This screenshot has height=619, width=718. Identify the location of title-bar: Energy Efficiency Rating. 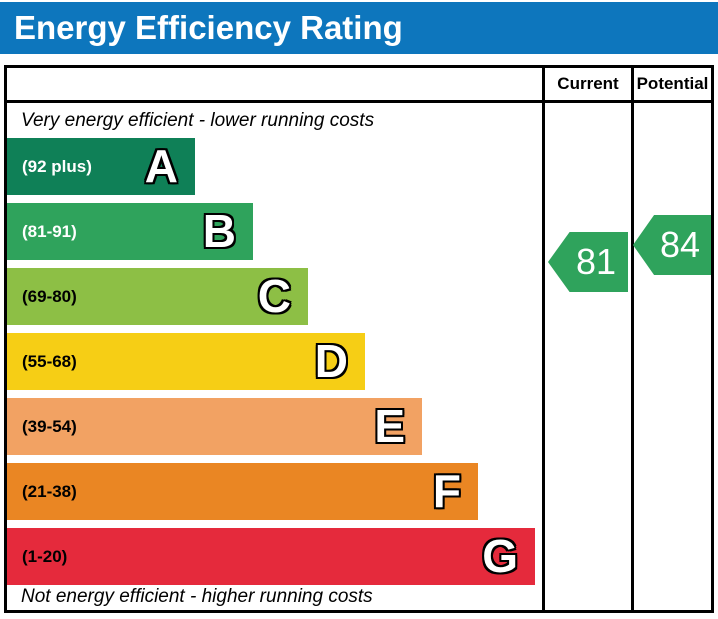
(359, 28).